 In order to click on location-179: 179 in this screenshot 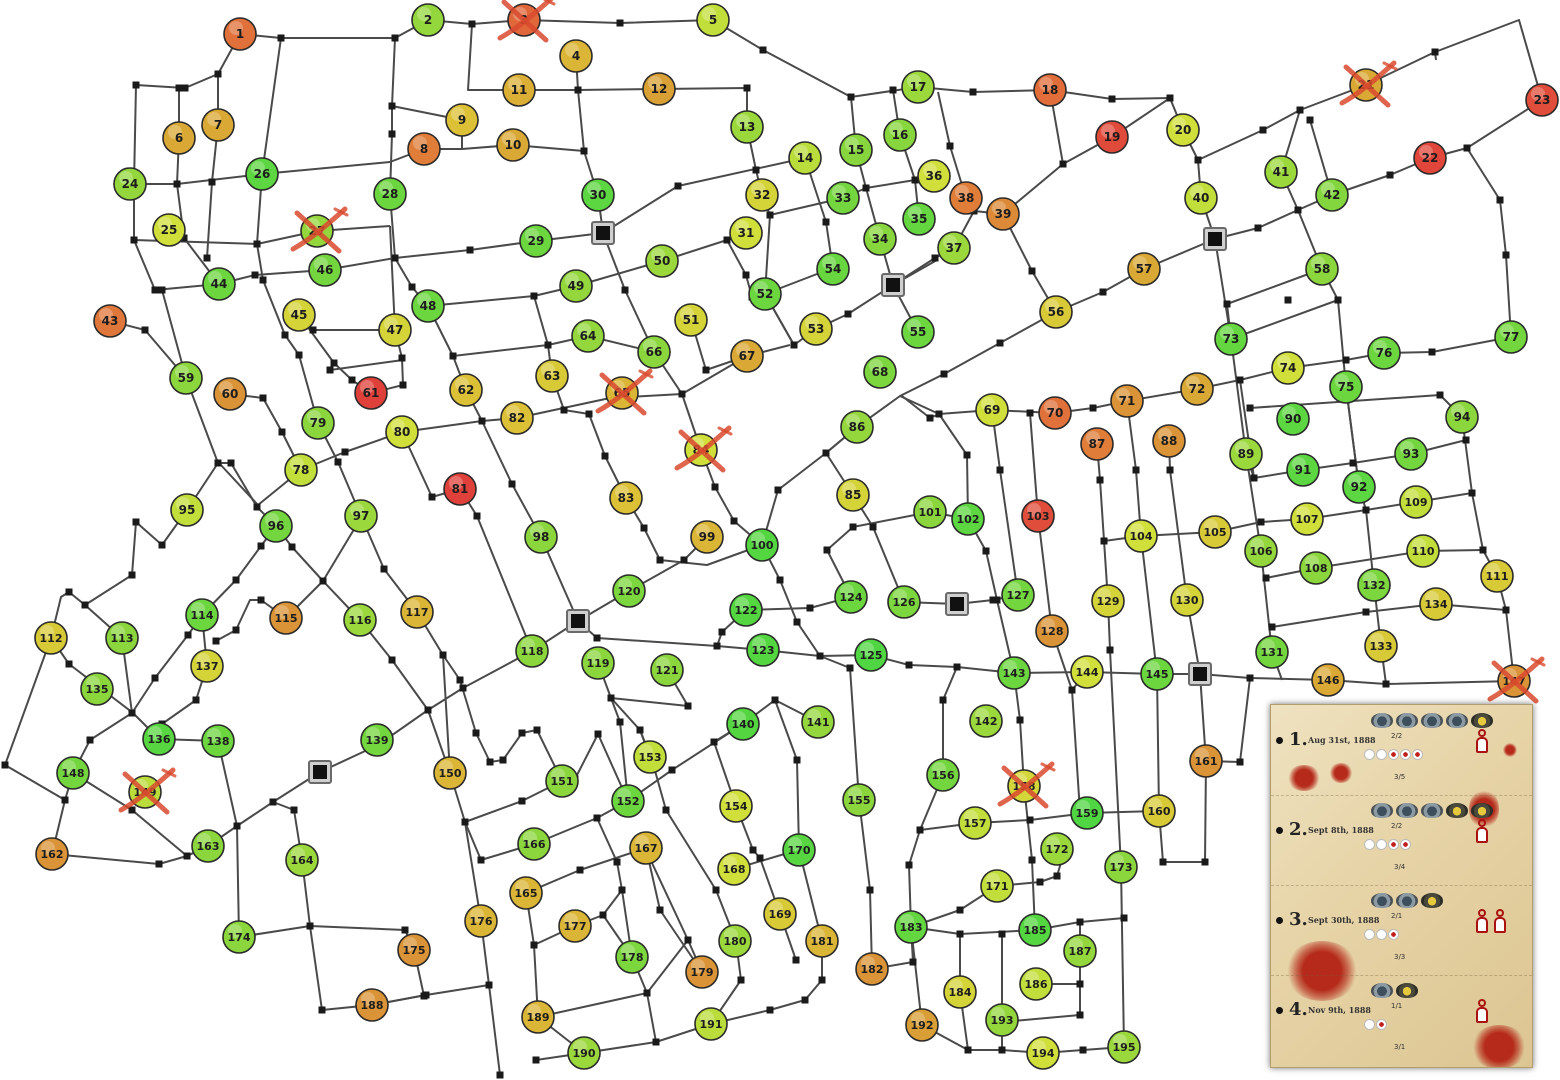, I will do `click(702, 972)`.